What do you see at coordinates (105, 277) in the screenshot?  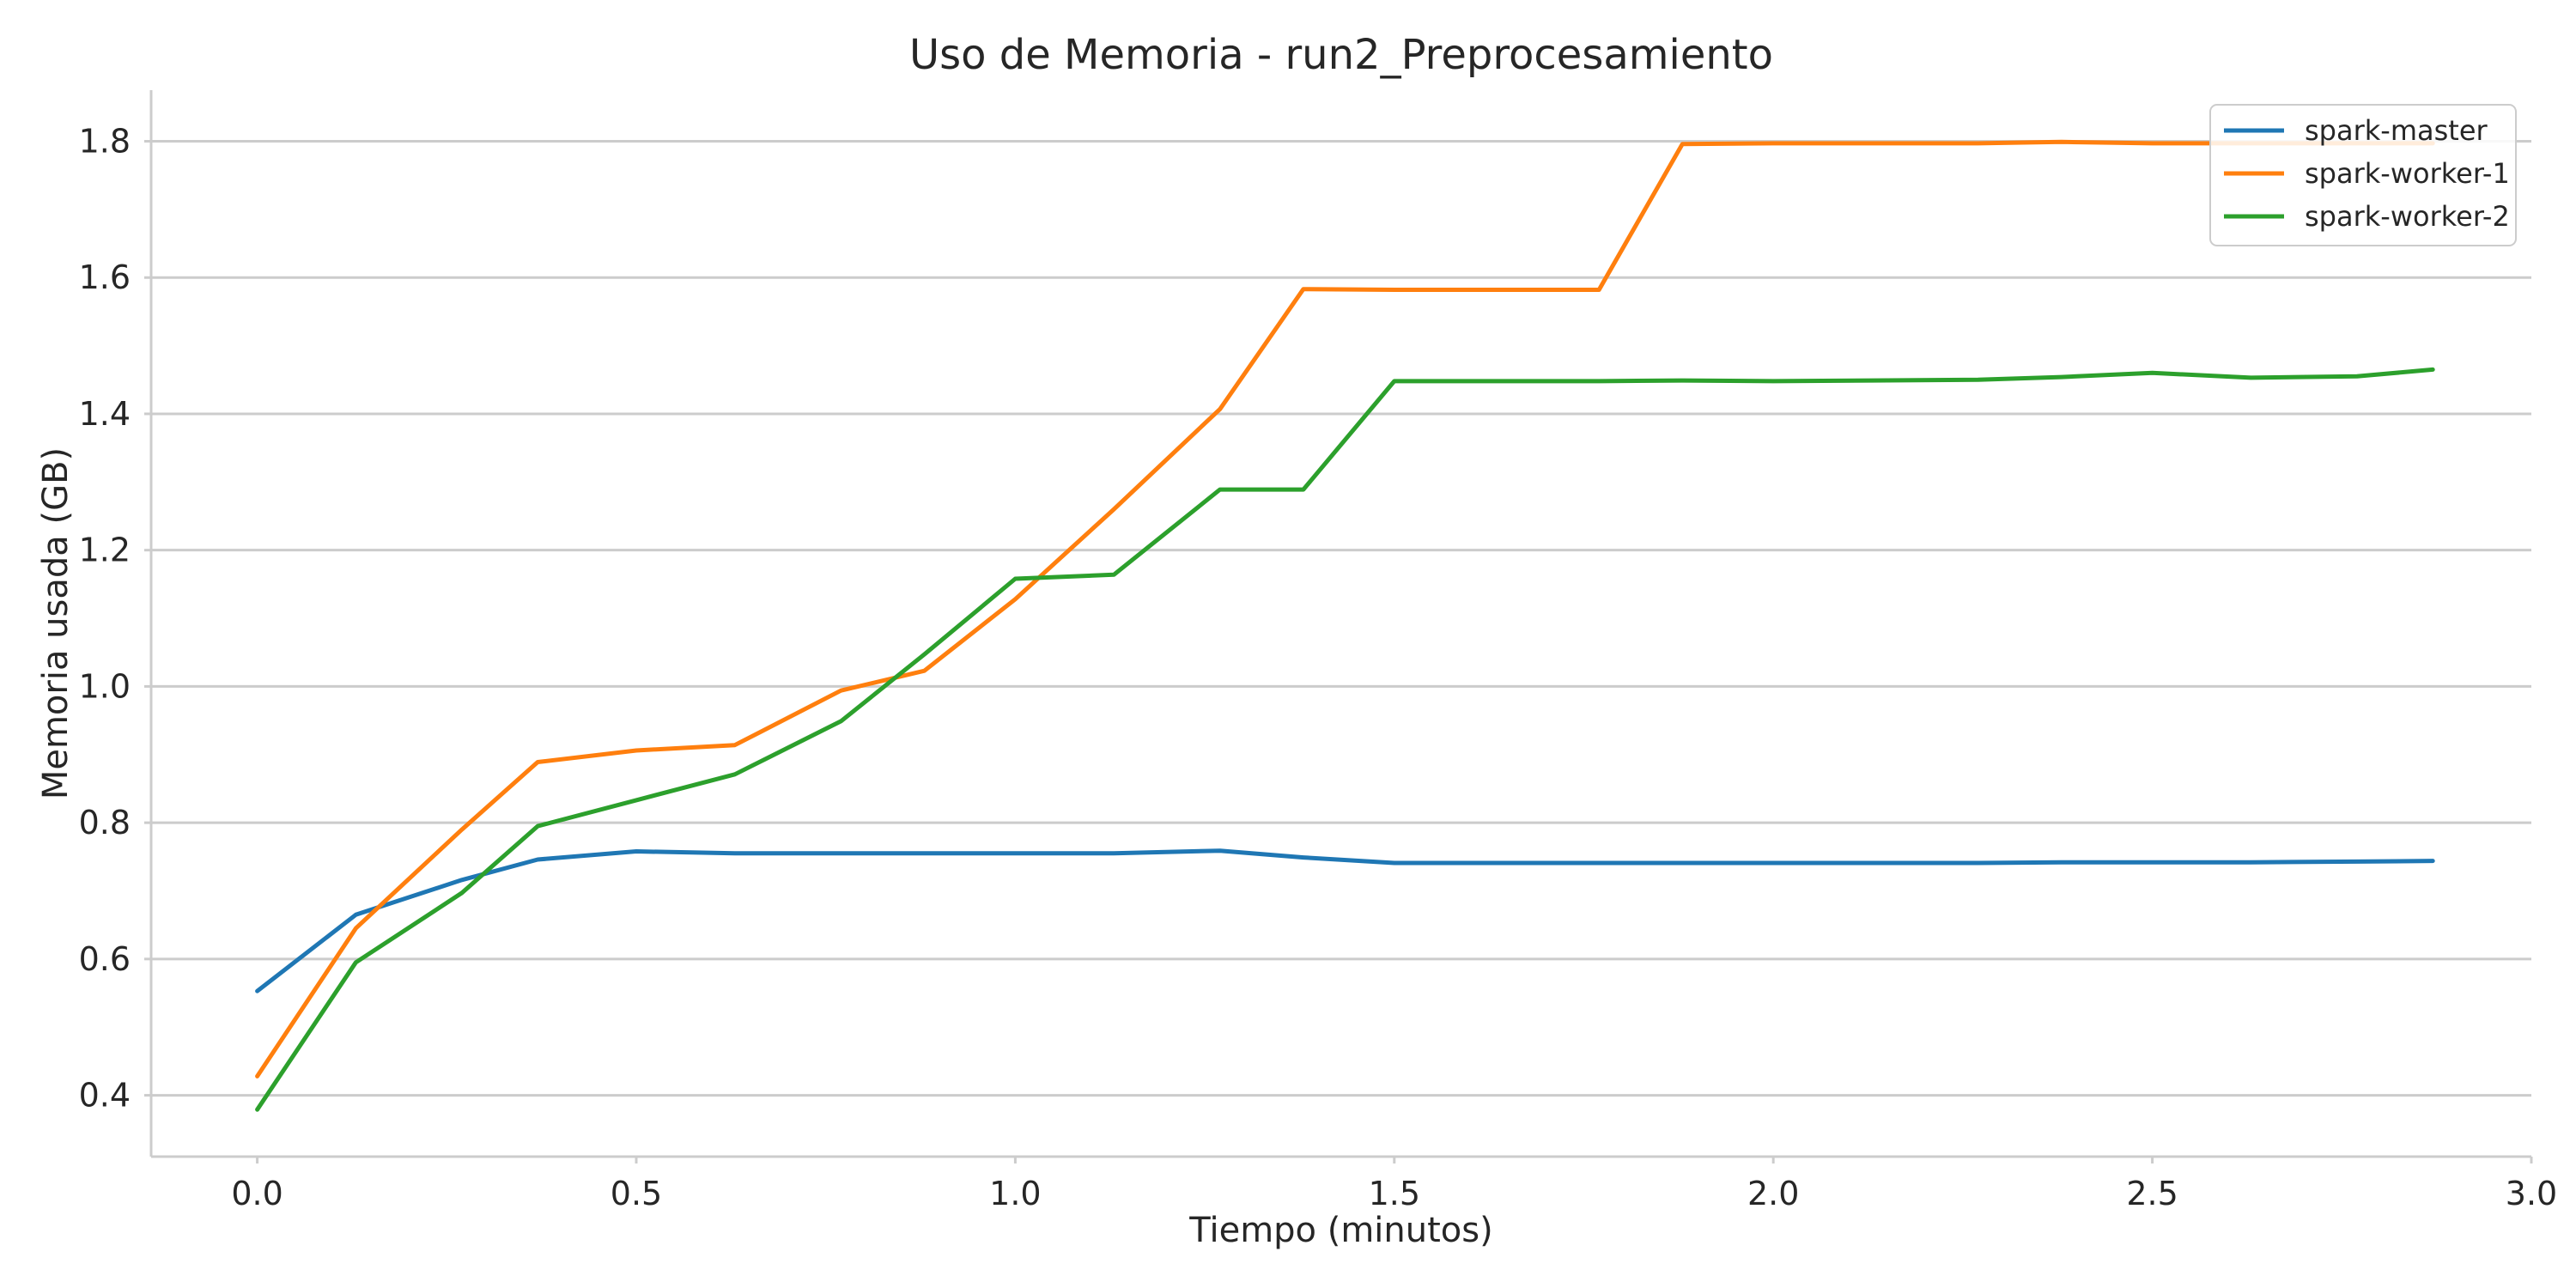 I see `y-tick-label: 1.6` at bounding box center [105, 277].